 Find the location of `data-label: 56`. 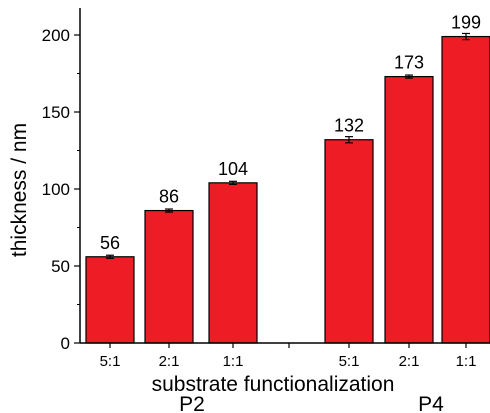

data-label: 56 is located at coordinates (110, 243).